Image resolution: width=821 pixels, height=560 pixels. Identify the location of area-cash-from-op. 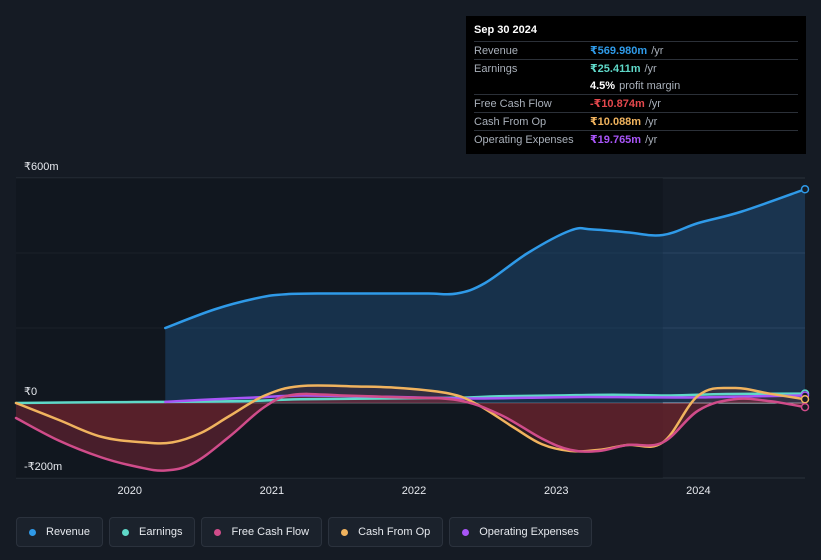
(410, 418).